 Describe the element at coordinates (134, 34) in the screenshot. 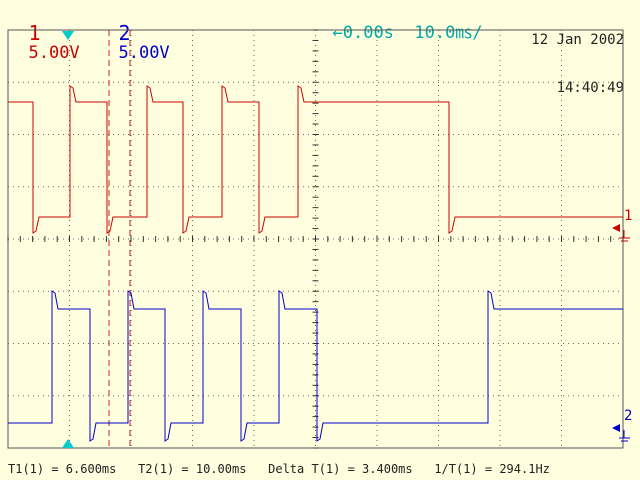

I see `ch2-scale-label: 2 5.00V` at that location.